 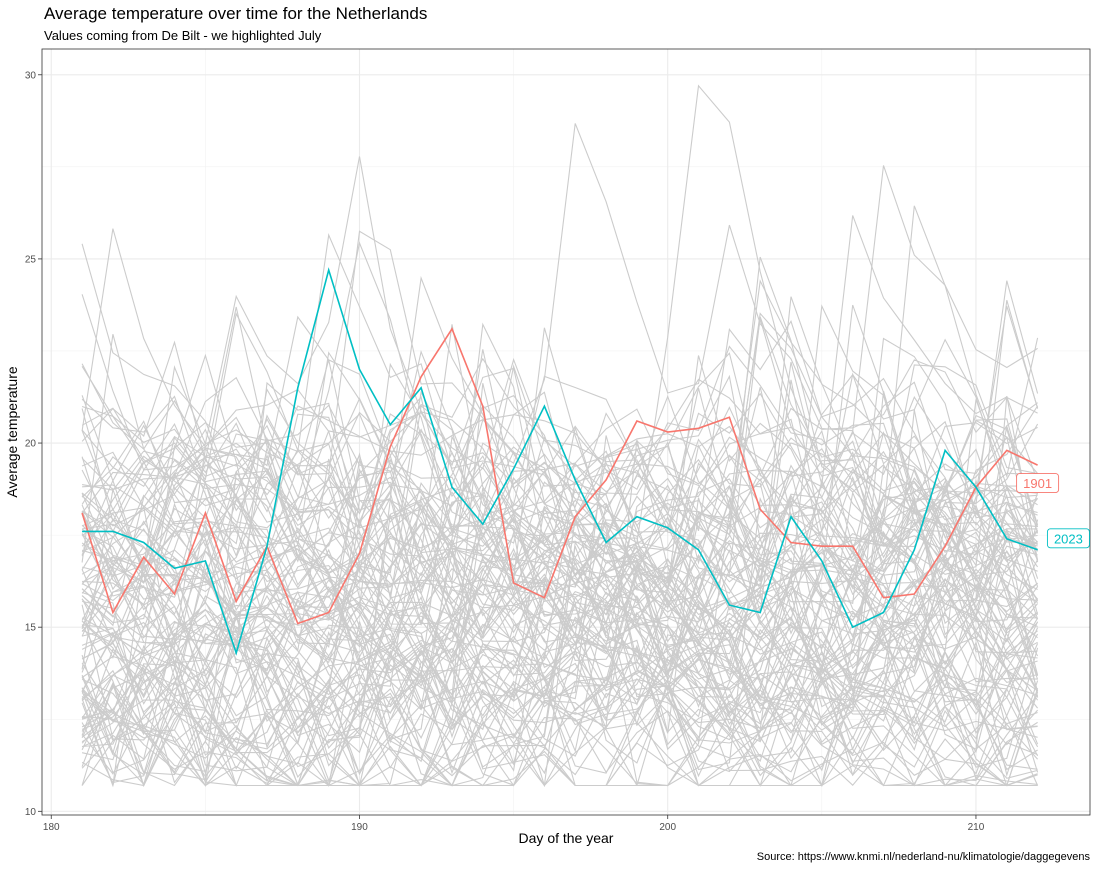 What do you see at coordinates (667, 827) in the screenshot?
I see `x-tick-label: 200` at bounding box center [667, 827].